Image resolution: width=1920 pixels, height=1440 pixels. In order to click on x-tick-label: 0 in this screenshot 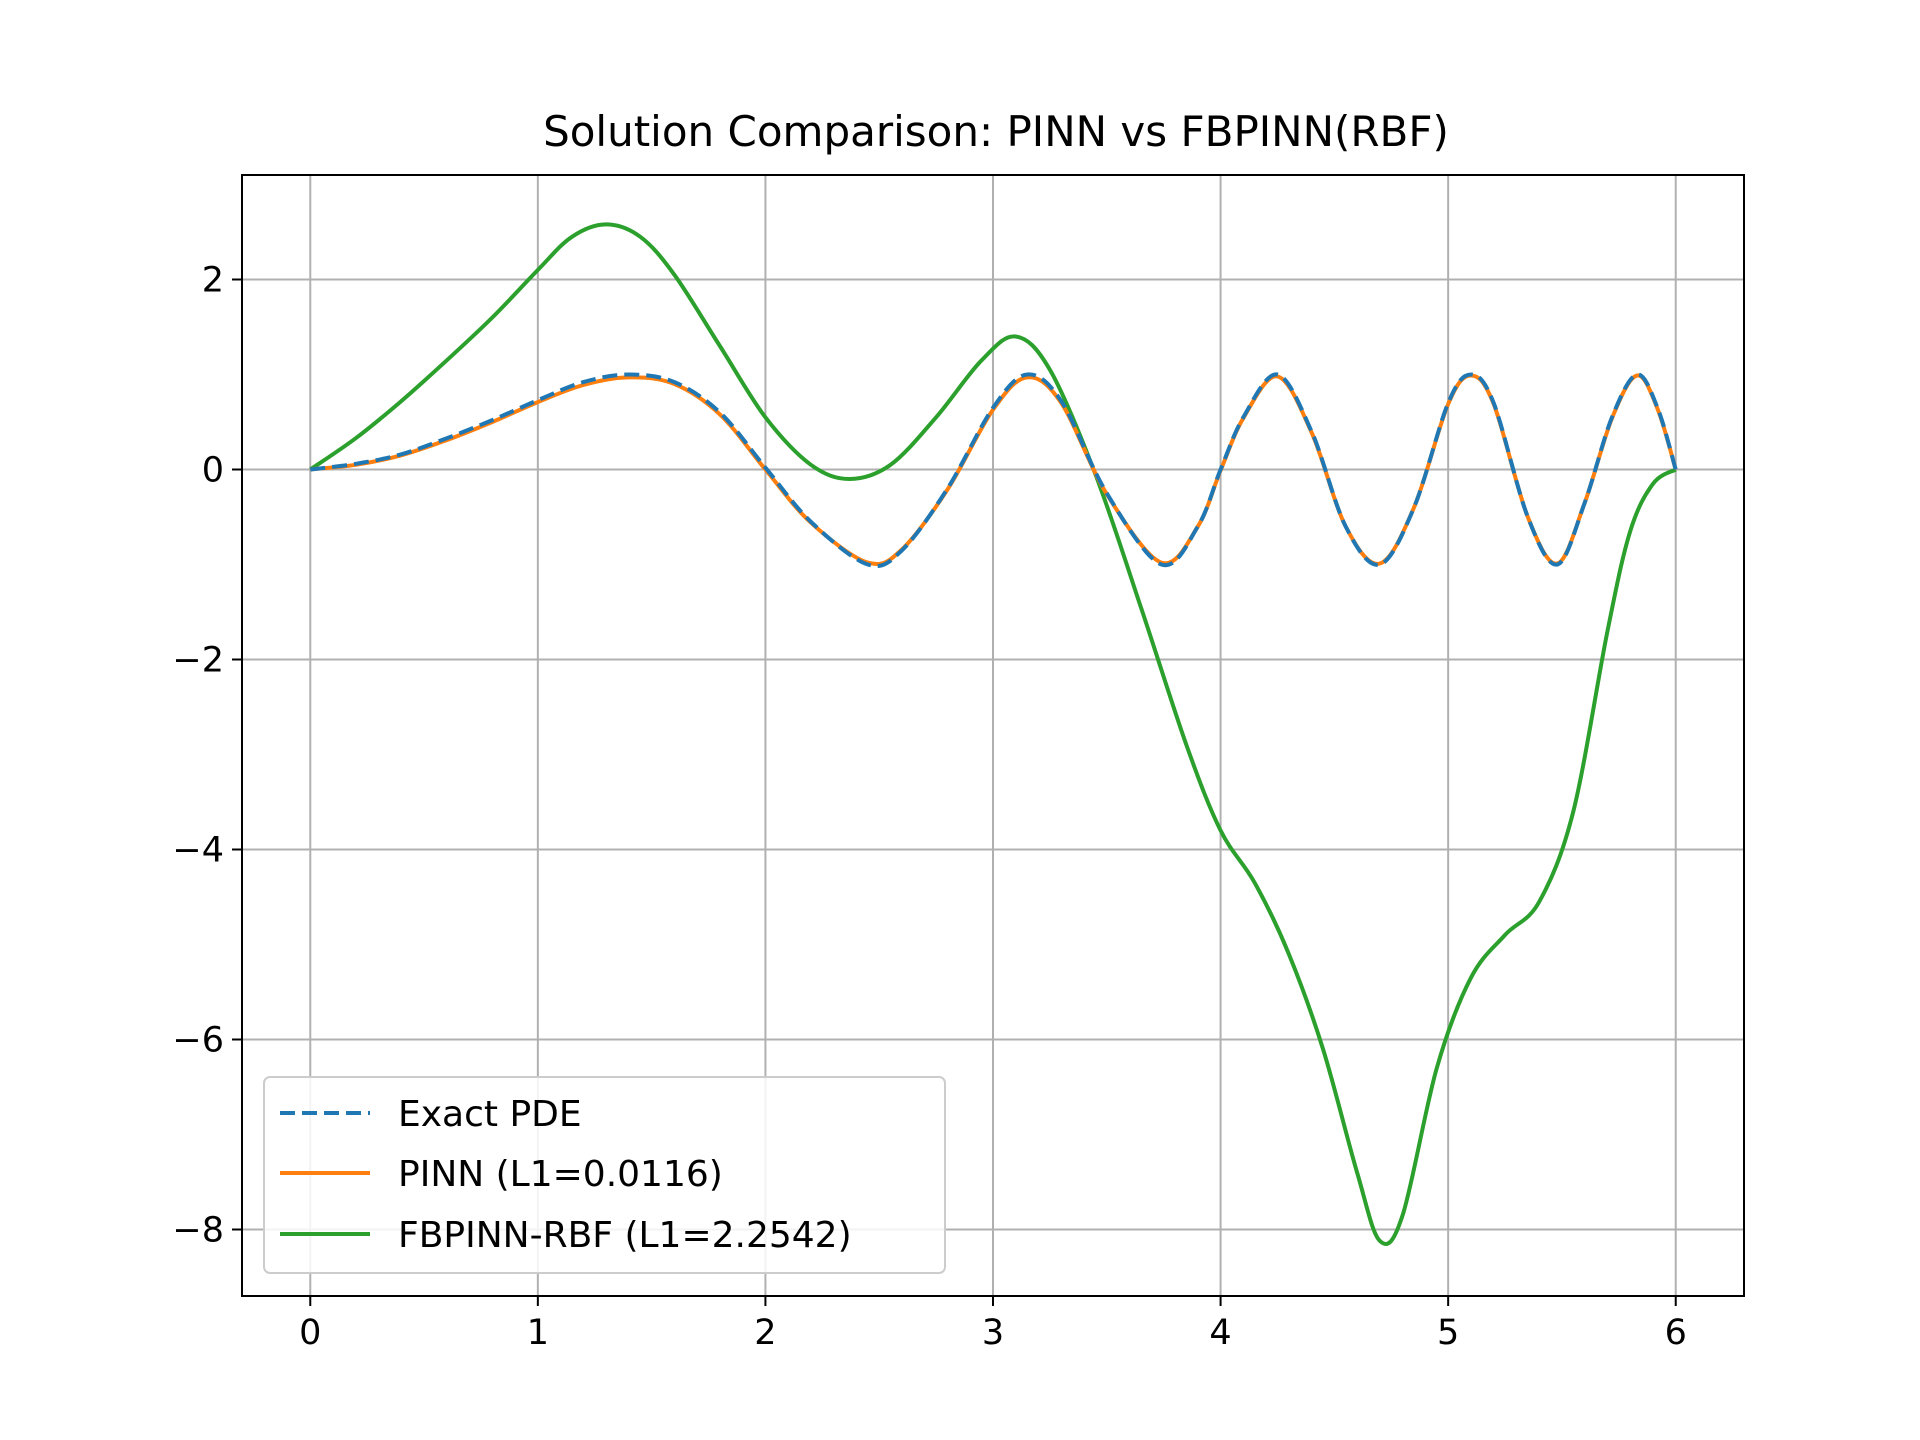, I will do `click(310, 1333)`.